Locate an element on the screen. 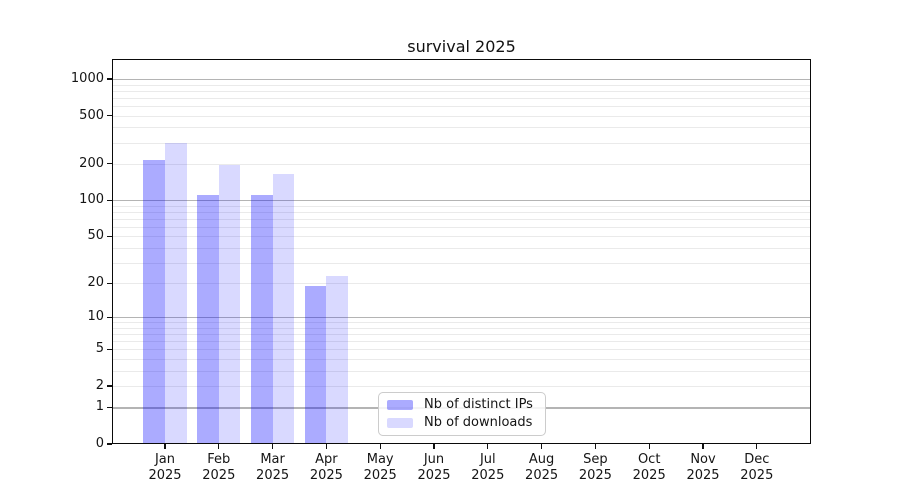  gridline-minor-y6 is located at coordinates (461, 342).